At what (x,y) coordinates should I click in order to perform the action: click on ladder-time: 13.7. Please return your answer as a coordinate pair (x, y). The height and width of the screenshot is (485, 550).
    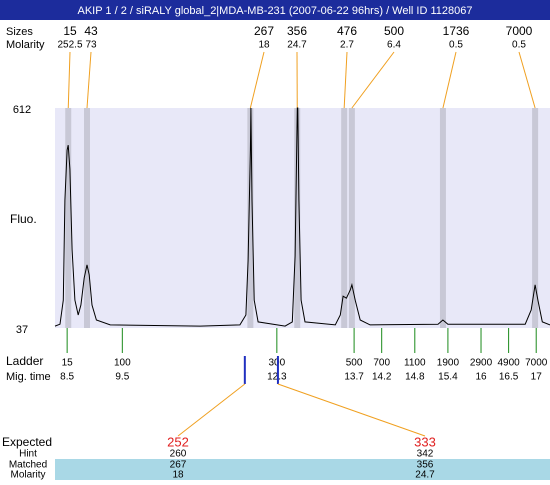
    Looking at the image, I should click on (354, 377).